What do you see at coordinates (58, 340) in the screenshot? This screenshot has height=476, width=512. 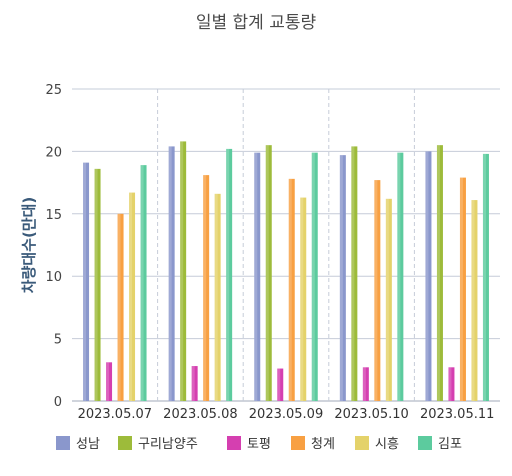 I see `y-tick-label: 5` at bounding box center [58, 340].